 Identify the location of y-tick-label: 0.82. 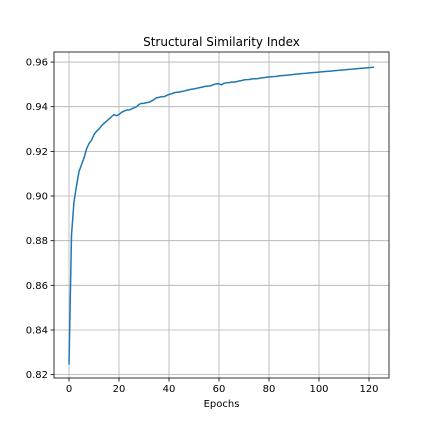
(37, 375).